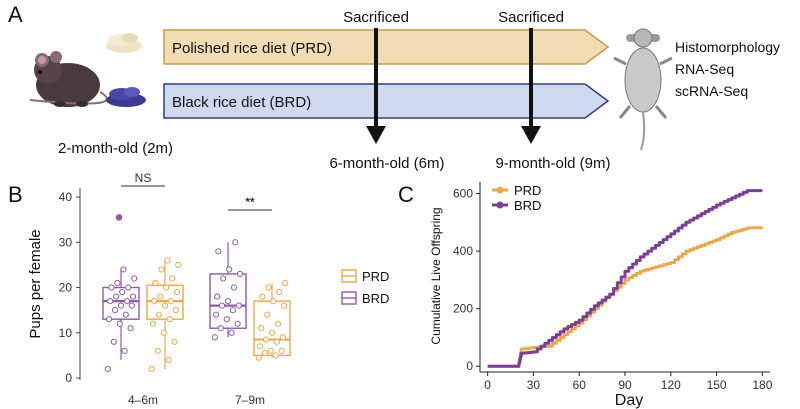 Image resolution: width=800 pixels, height=409 pixels. I want to click on c-y-tick-label: 0, so click(469, 366).